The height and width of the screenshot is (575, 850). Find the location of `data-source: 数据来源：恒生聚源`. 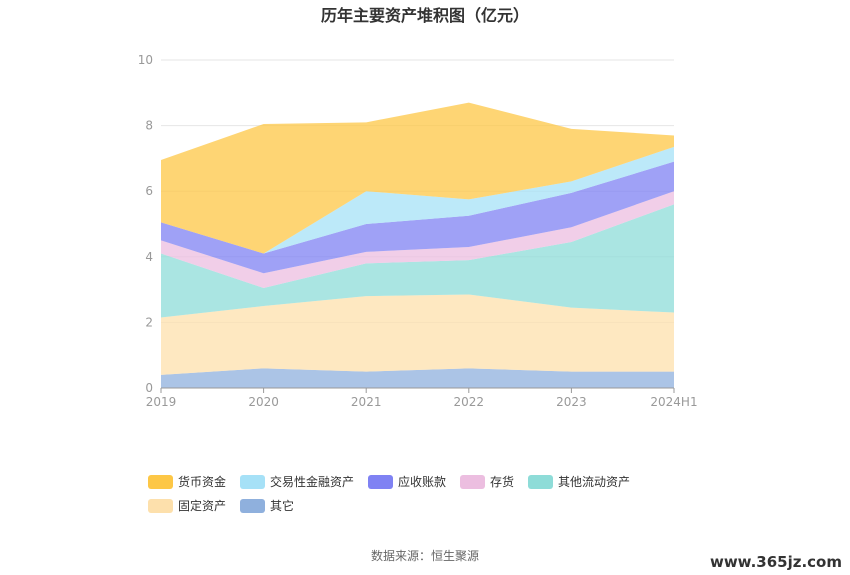

data-source: 数据来源：恒生聚源 is located at coordinates (425, 555).